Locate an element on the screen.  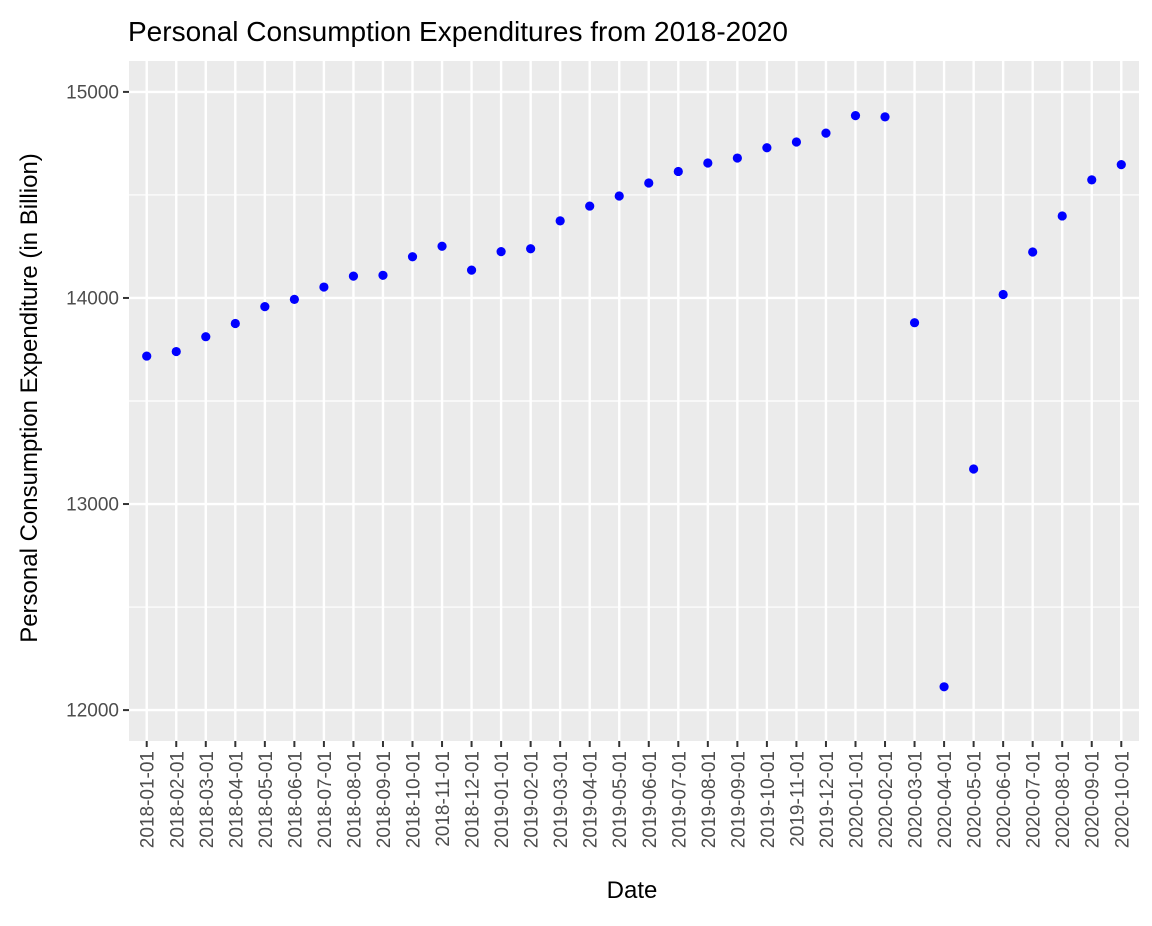
y-tick-label: 13000 is located at coordinates (92, 505).